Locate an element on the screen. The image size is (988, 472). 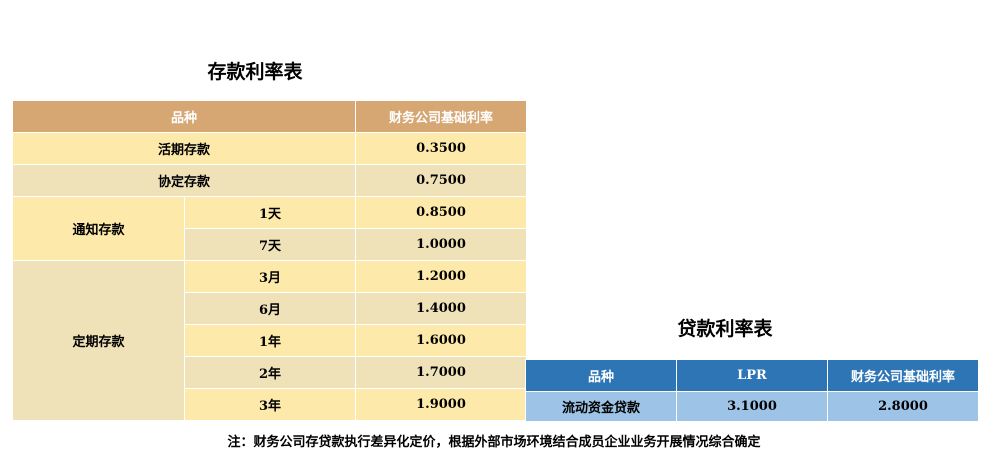
table-row: 7天 1.0000 is located at coordinates (270, 244).